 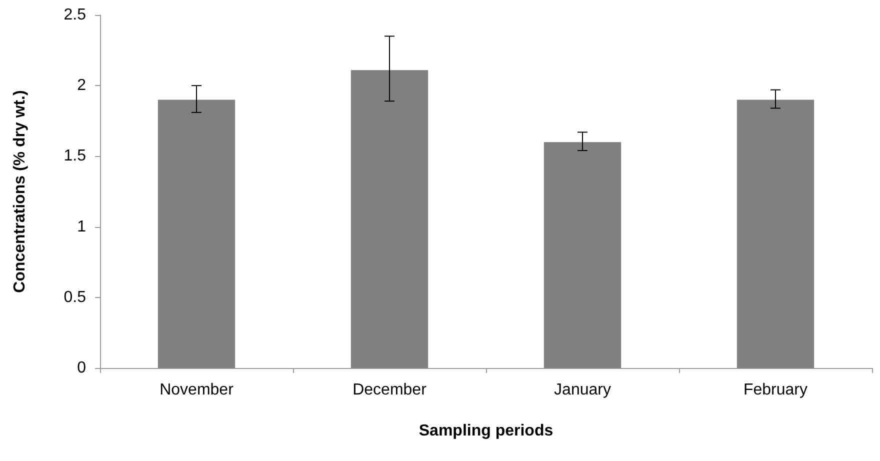 I want to click on y-tick-label: 0, so click(x=81, y=368).